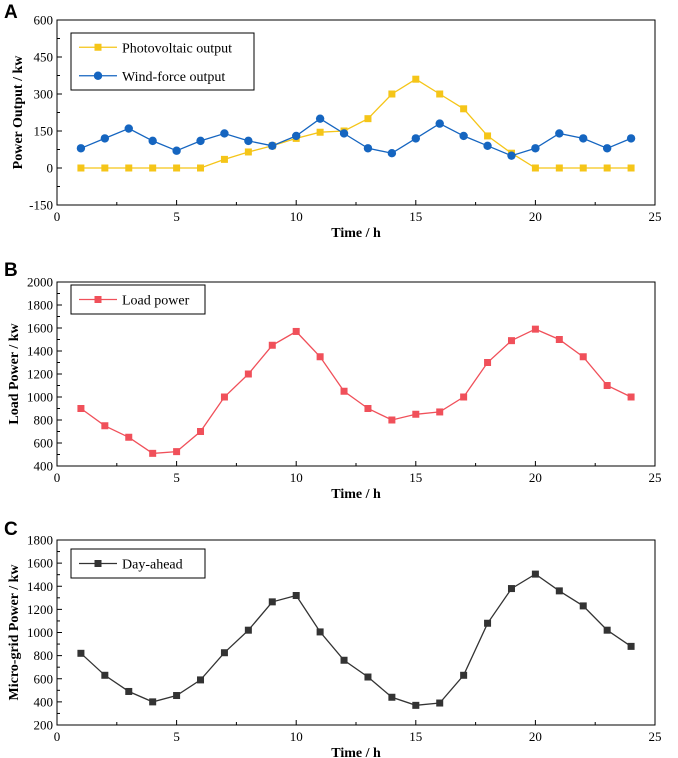  What do you see at coordinates (655, 477) in the screenshot?
I see `x-tick-label: 25` at bounding box center [655, 477].